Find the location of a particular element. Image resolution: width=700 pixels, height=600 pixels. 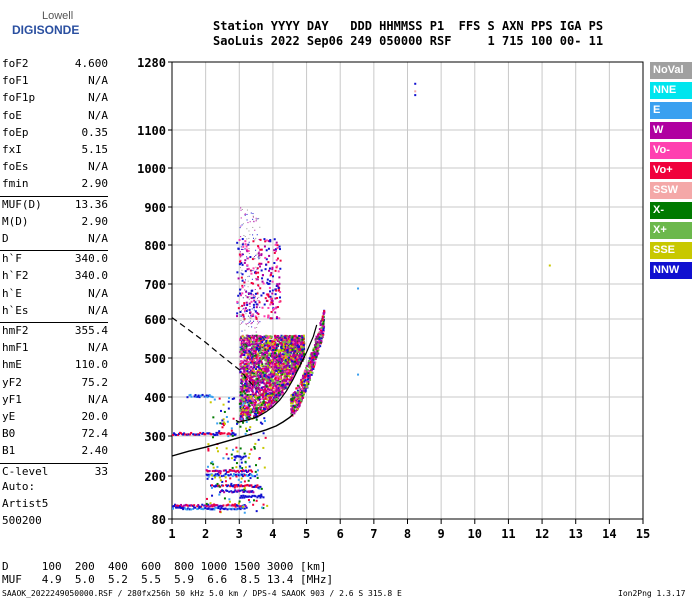

auto-label: Auto: is located at coordinates (19, 486).